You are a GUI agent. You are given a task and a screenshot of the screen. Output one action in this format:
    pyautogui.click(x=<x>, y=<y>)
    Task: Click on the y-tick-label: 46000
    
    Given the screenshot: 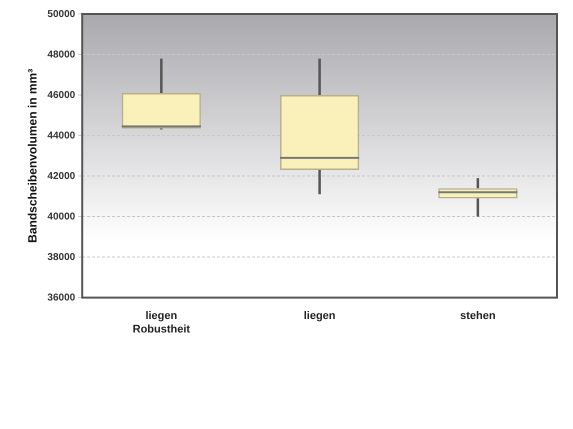 What is the action you would take?
    pyautogui.click(x=61, y=95)
    